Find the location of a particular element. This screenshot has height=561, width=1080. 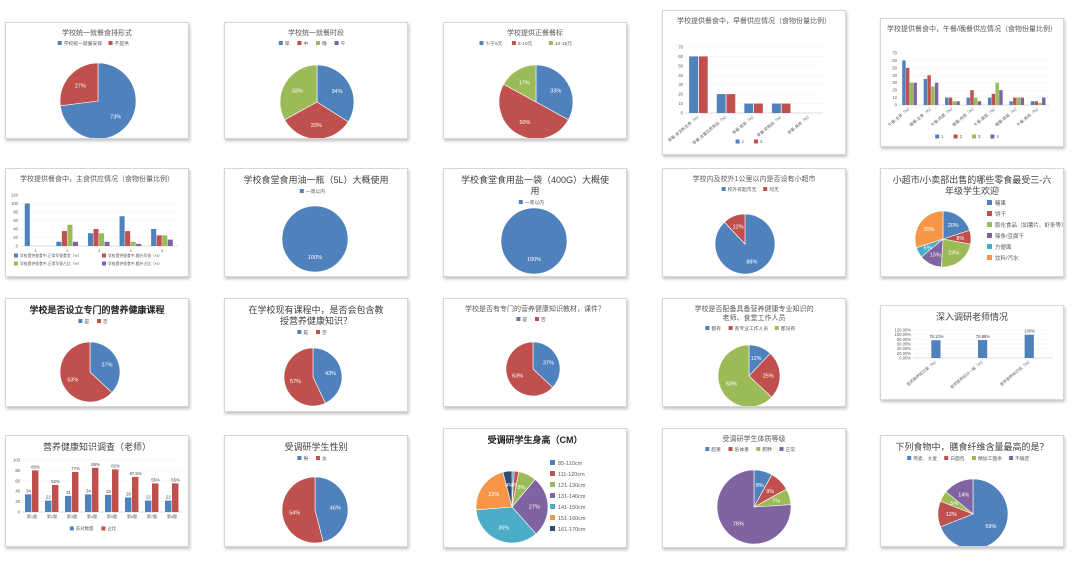

x-tick-label: 1 is located at coordinates (36, 250).